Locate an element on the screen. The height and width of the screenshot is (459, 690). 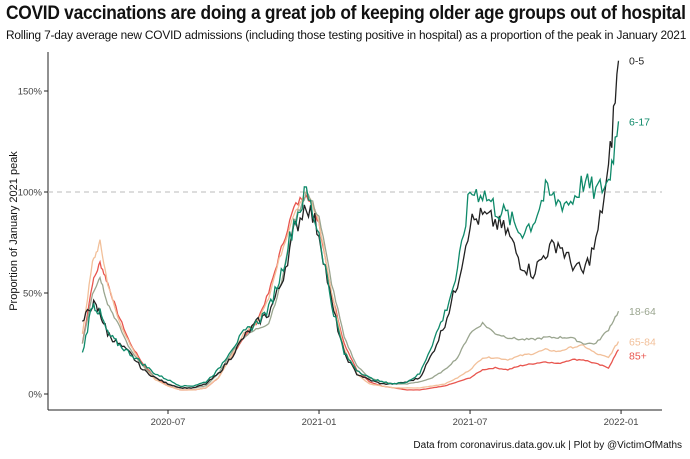
series-label-6-17: 6-17 is located at coordinates (639, 122).